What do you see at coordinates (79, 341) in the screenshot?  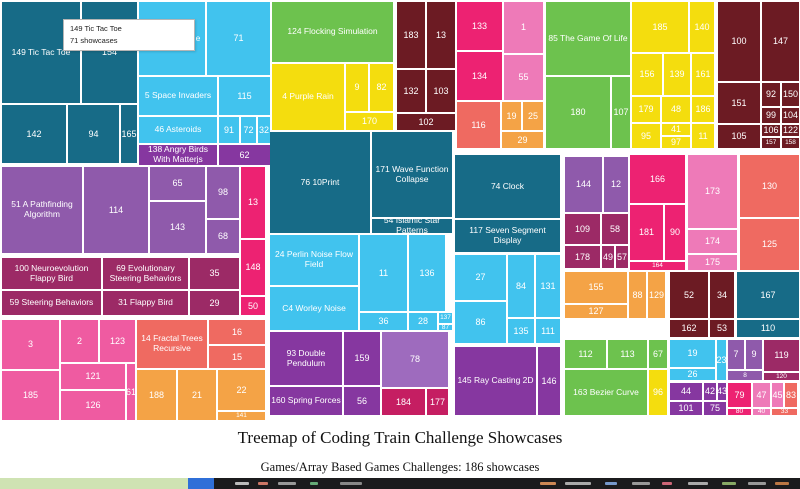 I see `treemap-cell-2: 2` at bounding box center [79, 341].